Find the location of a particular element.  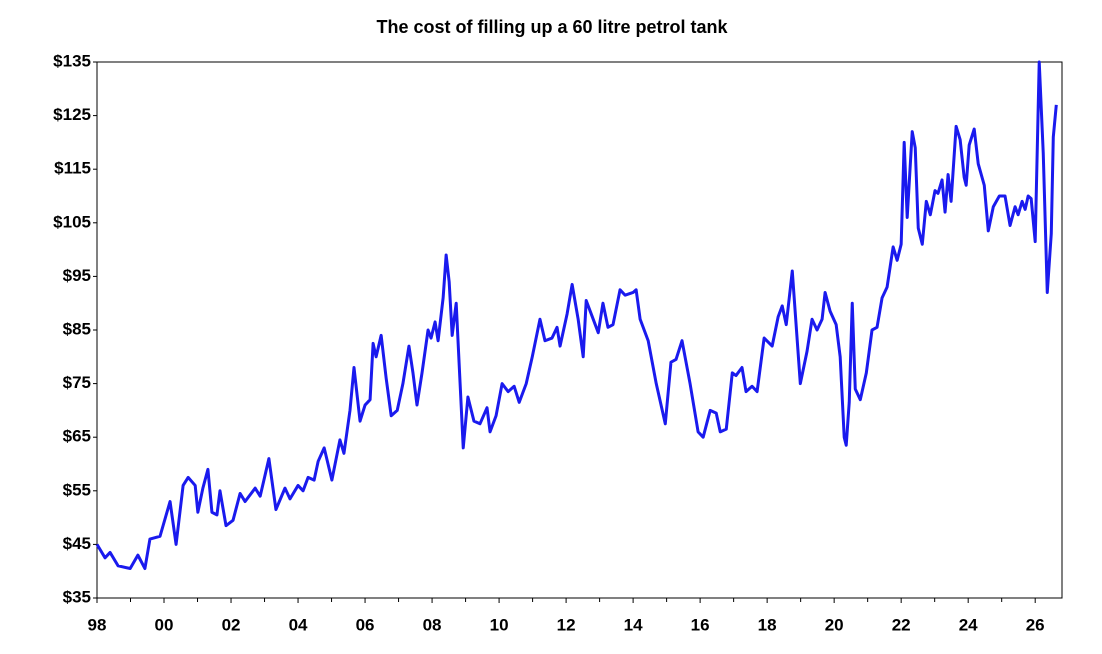

x-tick-label: 20 is located at coordinates (834, 624).